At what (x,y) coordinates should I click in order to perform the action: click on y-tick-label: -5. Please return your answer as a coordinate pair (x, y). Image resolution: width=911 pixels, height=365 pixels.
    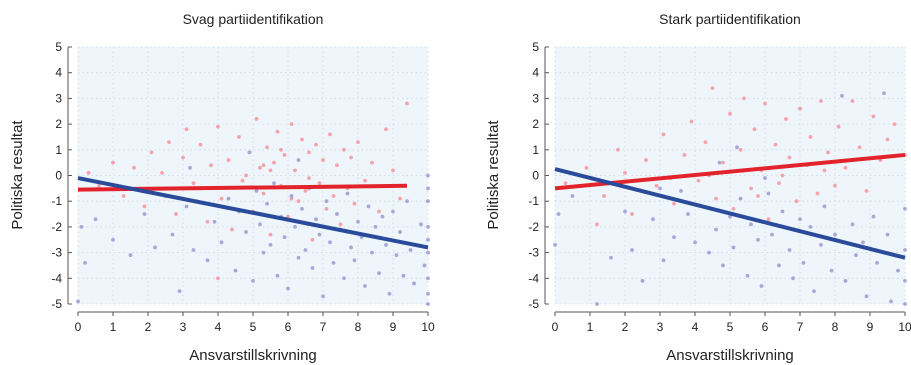
    Looking at the image, I should click on (533, 304).